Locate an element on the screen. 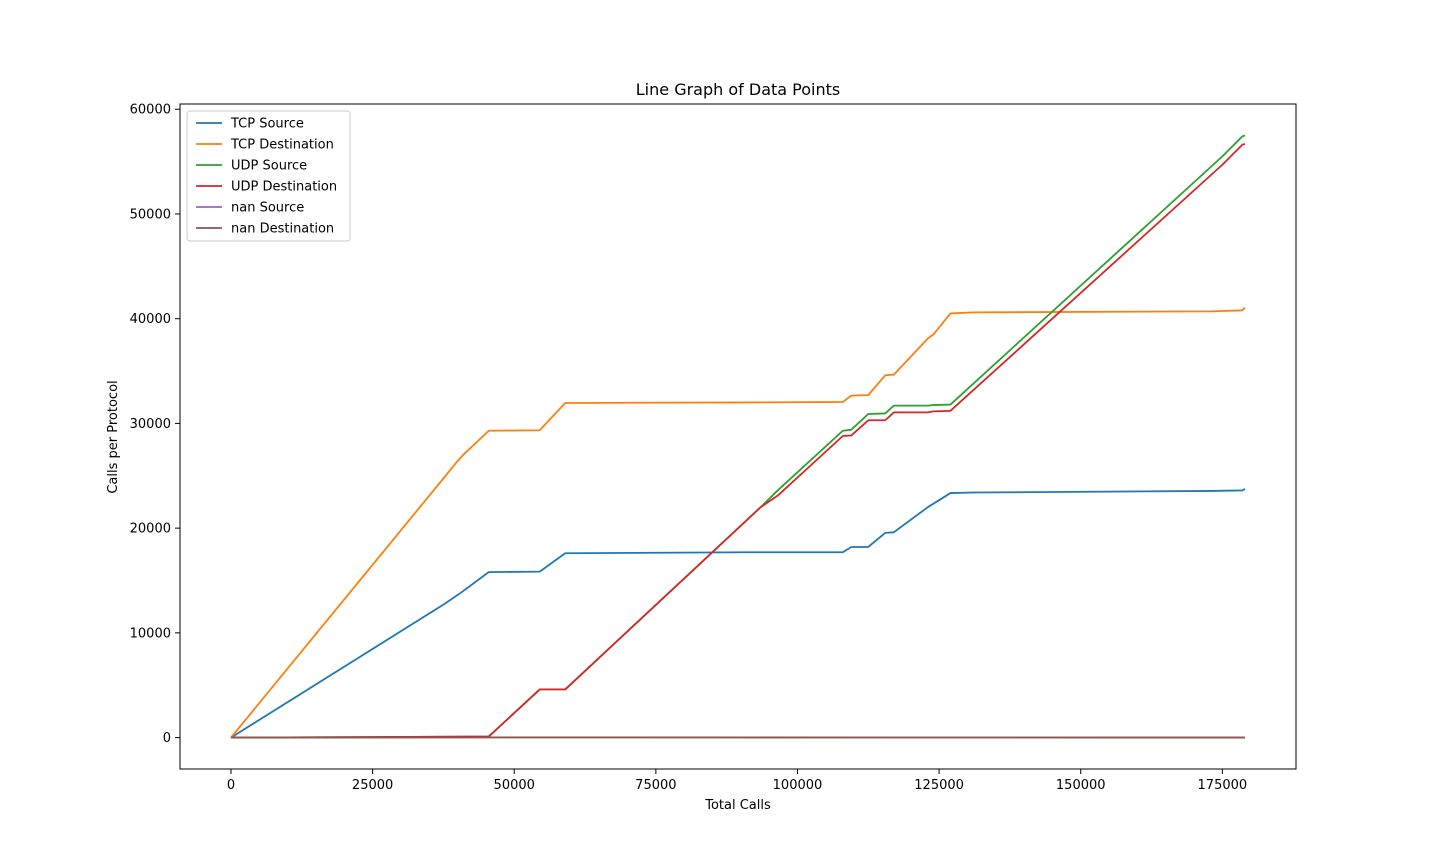 Image resolution: width=1440 pixels, height=864 pixels. legend-box is located at coordinates (268, 176).